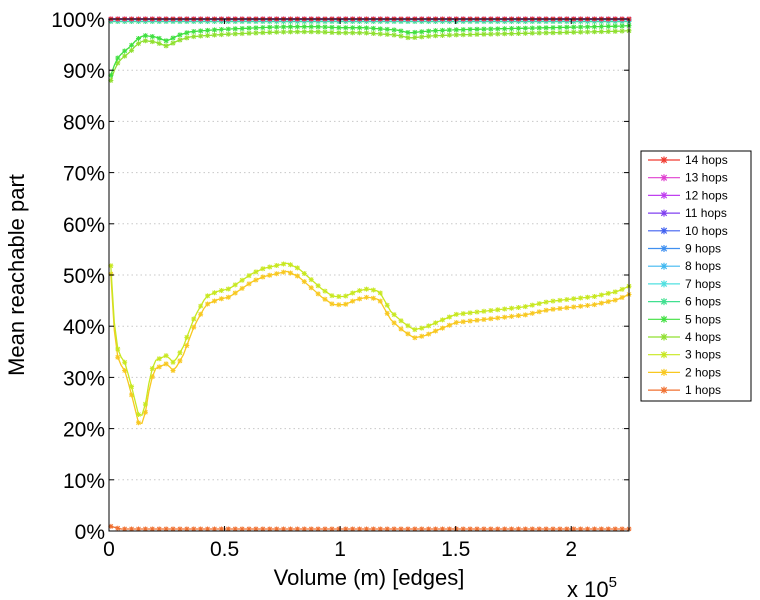 Image resolution: width=760 pixels, height=600 pixels. What do you see at coordinates (84, 481) in the screenshot?
I see `ytick-label-10: 10%` at bounding box center [84, 481].